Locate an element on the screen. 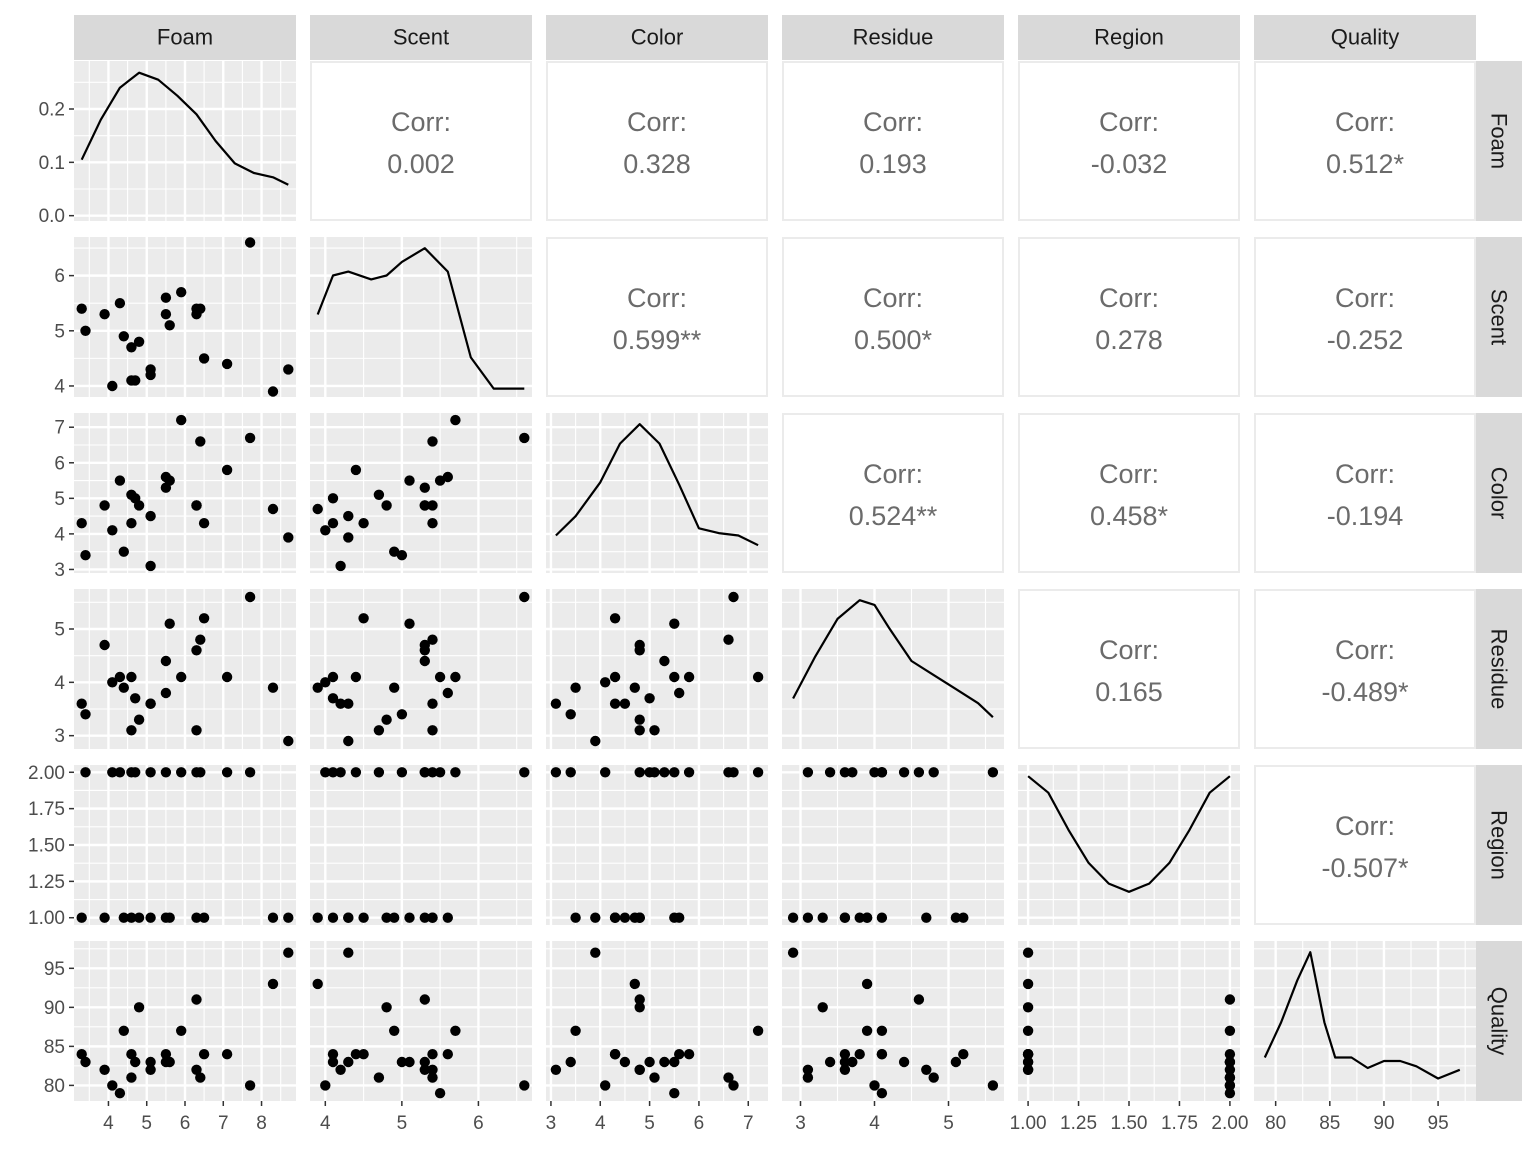  panel-scent-foam is located at coordinates (185, 317).